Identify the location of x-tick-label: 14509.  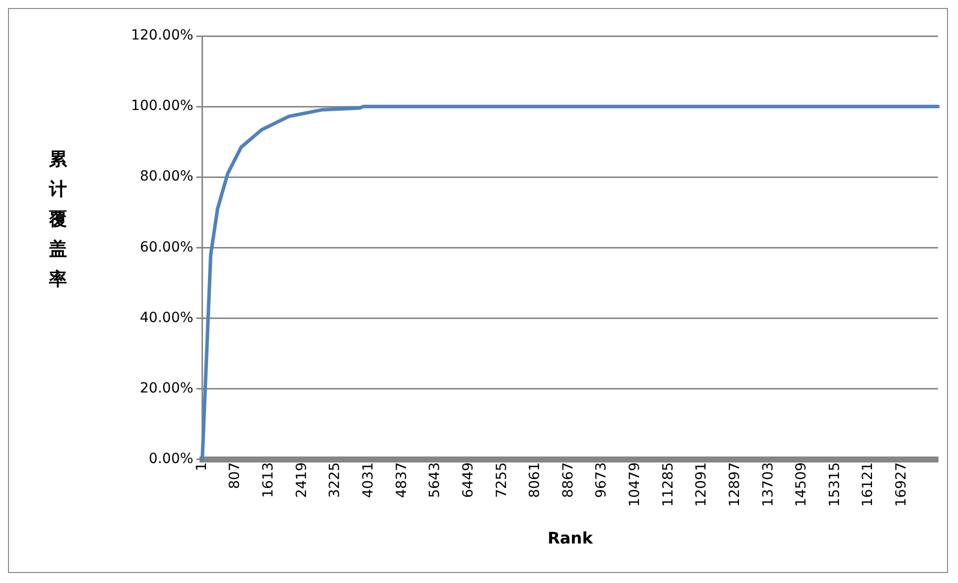
(802, 484).